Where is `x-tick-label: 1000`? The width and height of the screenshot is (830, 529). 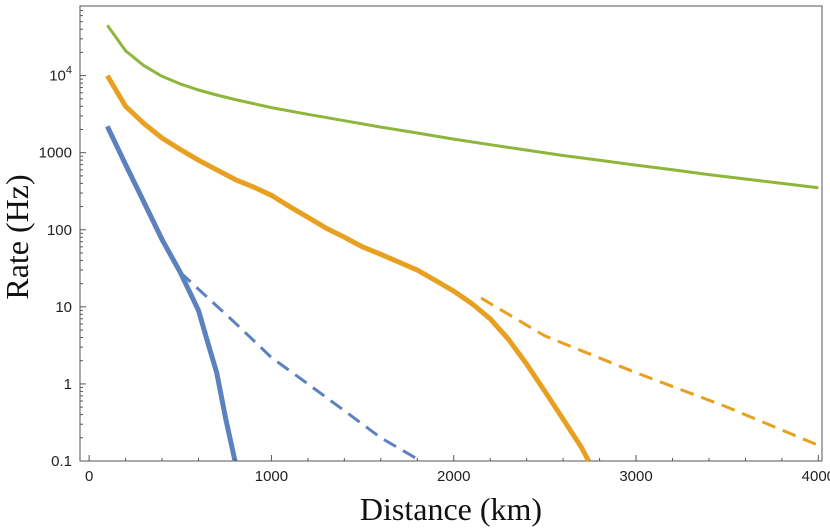
x-tick-label: 1000 is located at coordinates (271, 476).